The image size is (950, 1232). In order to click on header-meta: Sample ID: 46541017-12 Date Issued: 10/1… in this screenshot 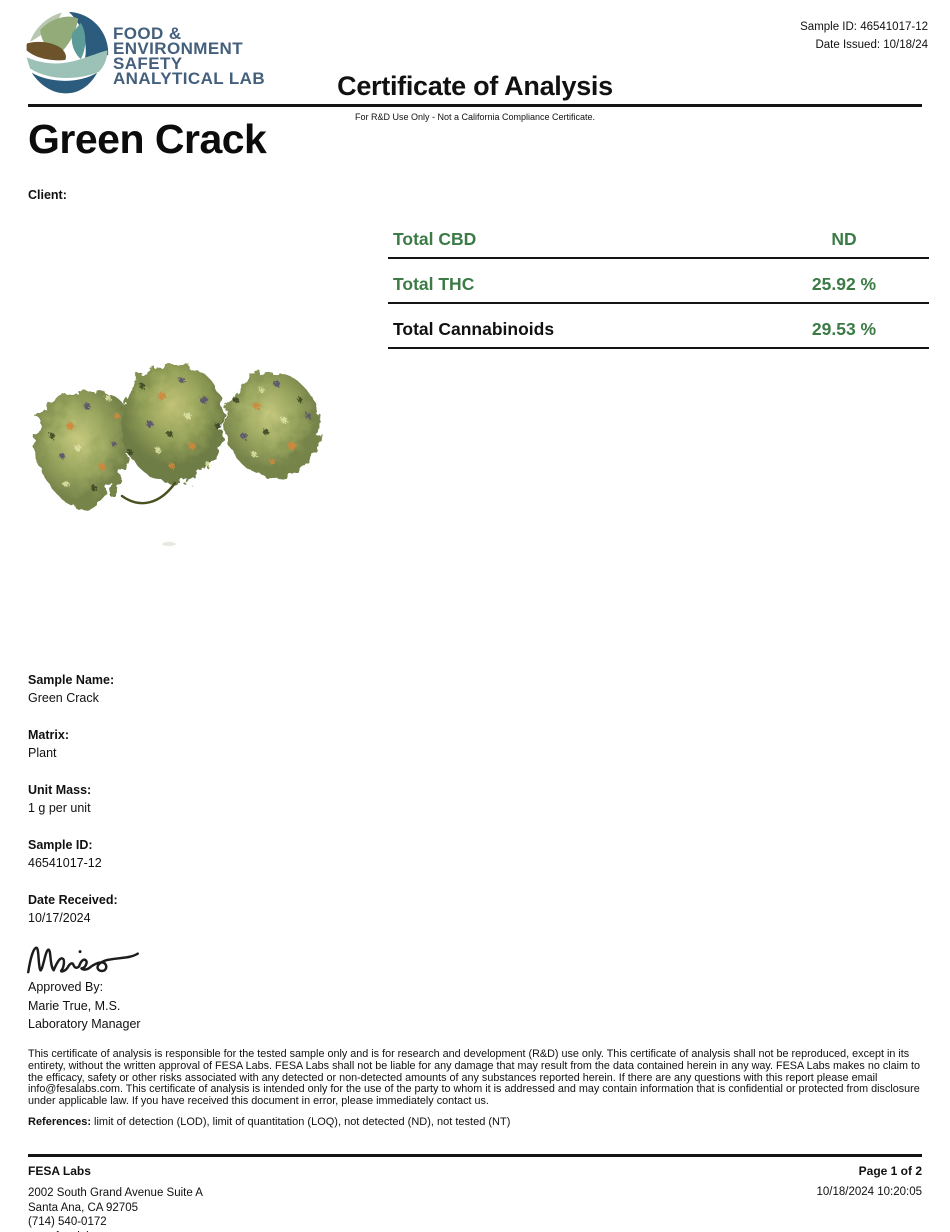, I will do `click(864, 36)`.